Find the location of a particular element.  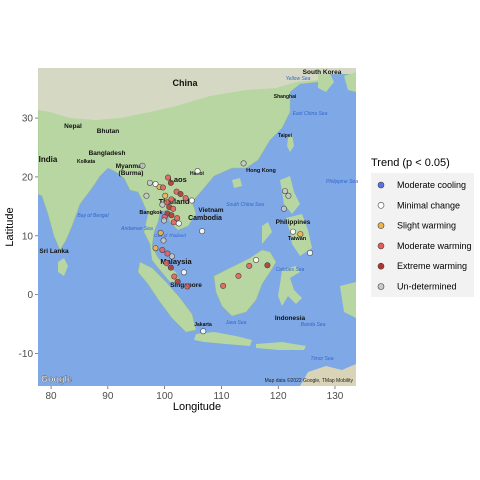

trend-points is located at coordinates (226, 247).